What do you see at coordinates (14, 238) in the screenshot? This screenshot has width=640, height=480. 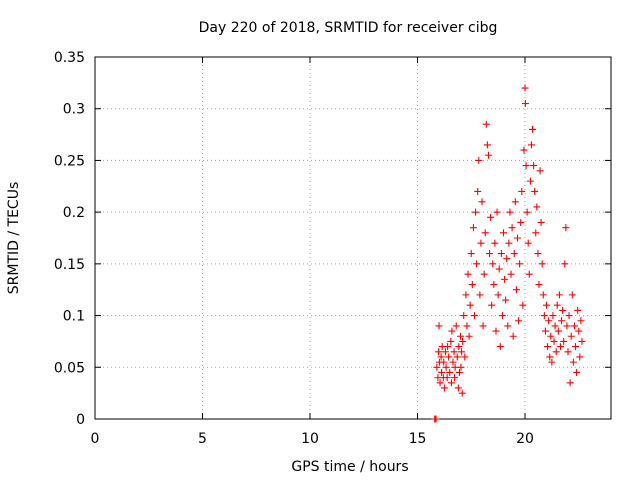 I see `y-axis-label: SRMTID / TECUs` at bounding box center [14, 238].